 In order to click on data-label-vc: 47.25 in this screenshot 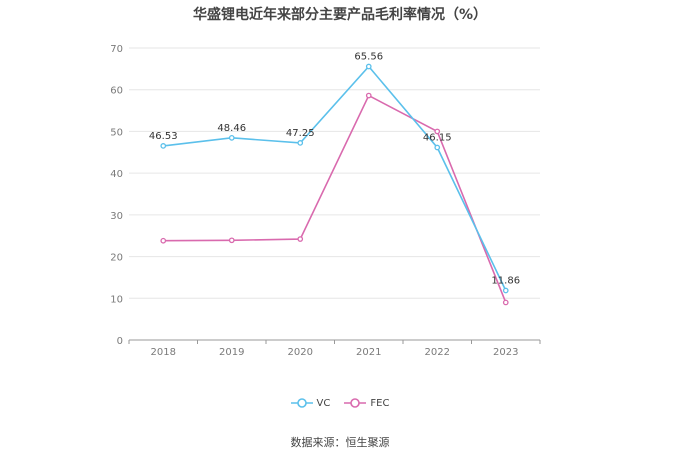, I will do `click(300, 133)`.